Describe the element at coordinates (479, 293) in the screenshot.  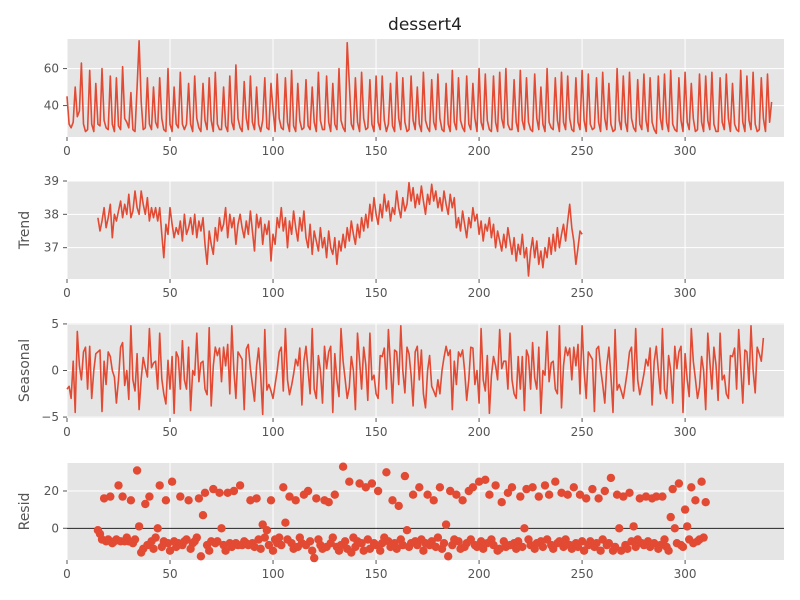
I see `trend-x-tick-label: 200` at that location.